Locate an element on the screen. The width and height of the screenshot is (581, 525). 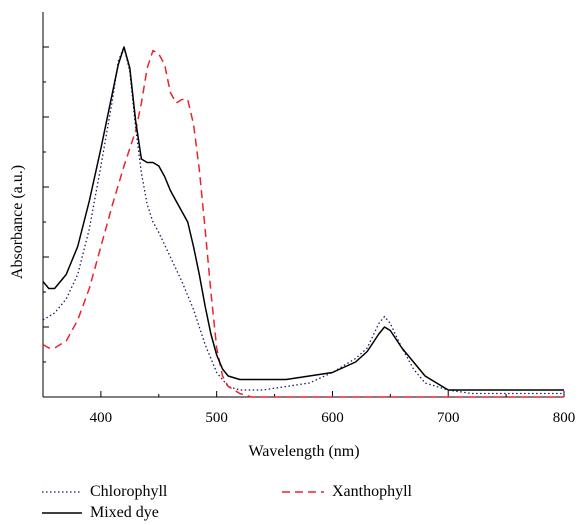
x-tick-label: 700 is located at coordinates (448, 418).